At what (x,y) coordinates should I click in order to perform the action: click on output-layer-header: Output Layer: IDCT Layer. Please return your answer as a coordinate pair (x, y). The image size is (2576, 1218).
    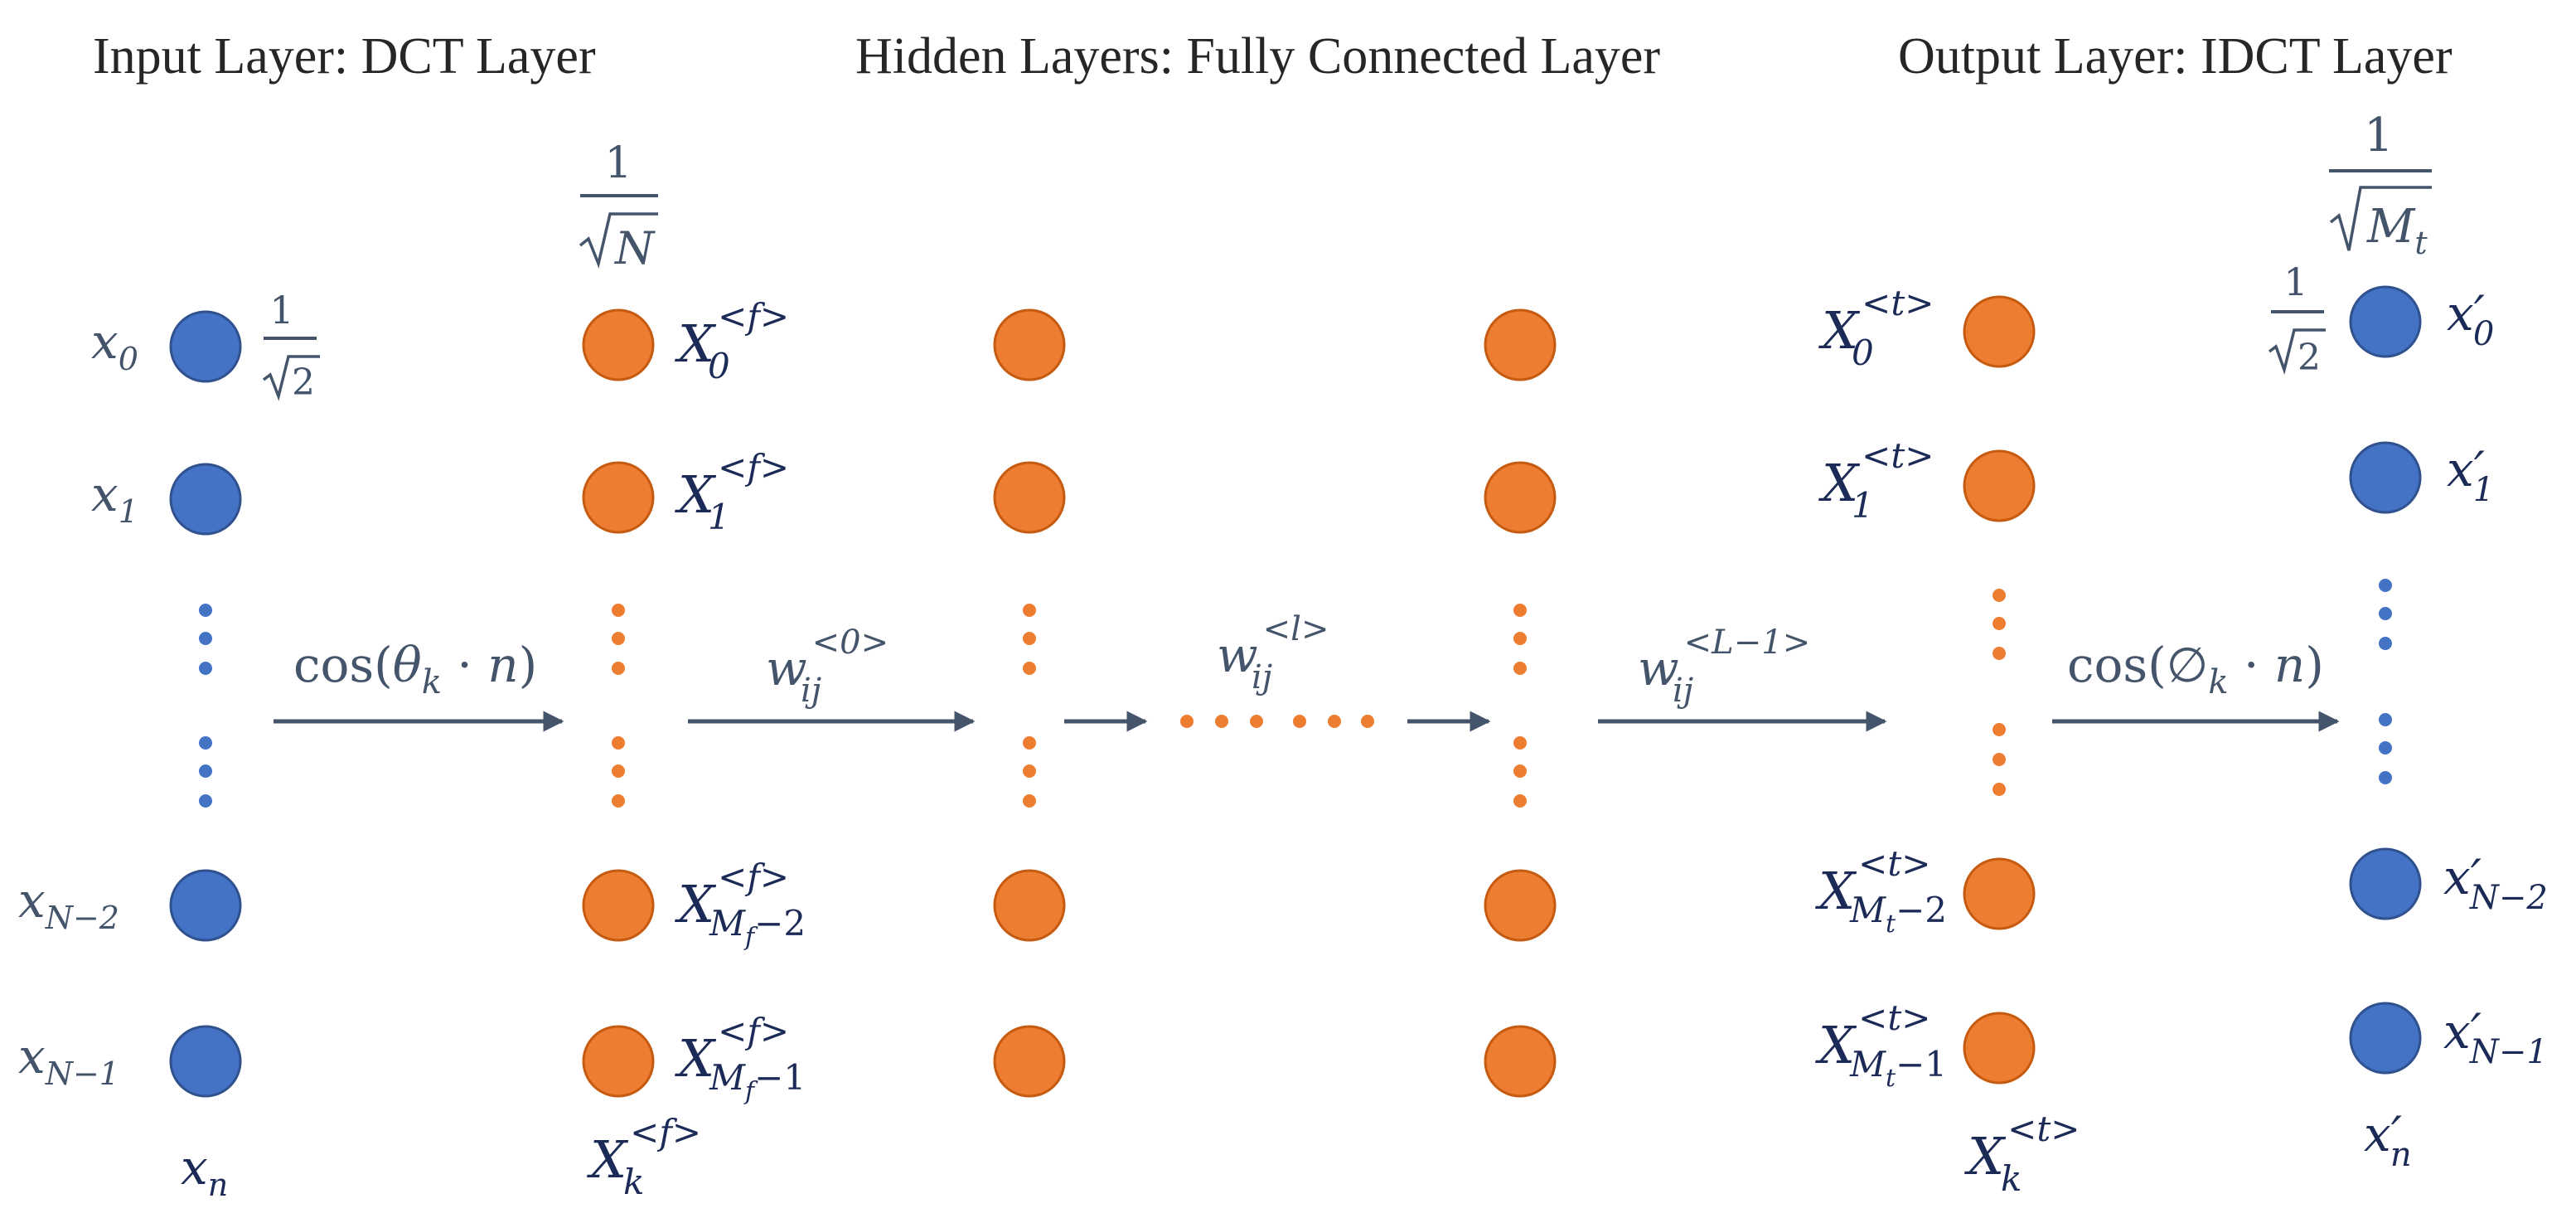
    Looking at the image, I should click on (2175, 56).